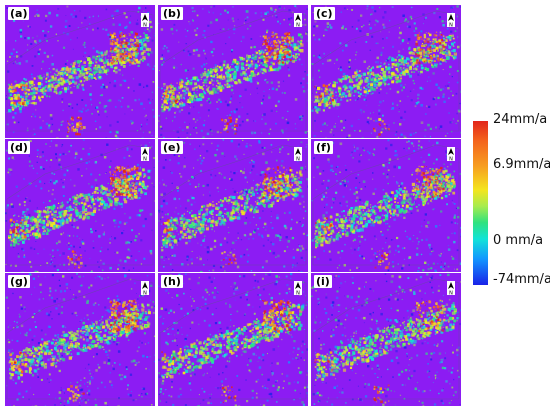  Describe the element at coordinates (518, 240) in the screenshot. I see `colorbar-zero-label: 0 mm/a` at that location.